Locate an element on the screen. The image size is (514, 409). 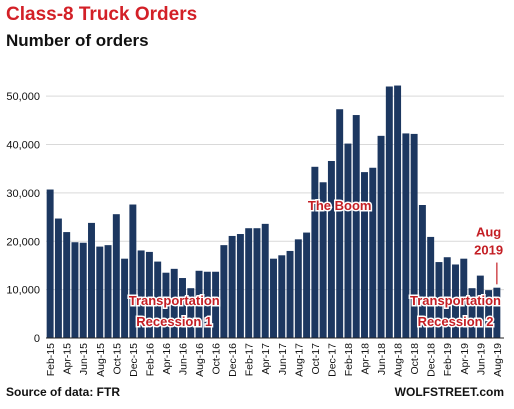
x-tick-label: Aug-15 is located at coordinates (101, 360).